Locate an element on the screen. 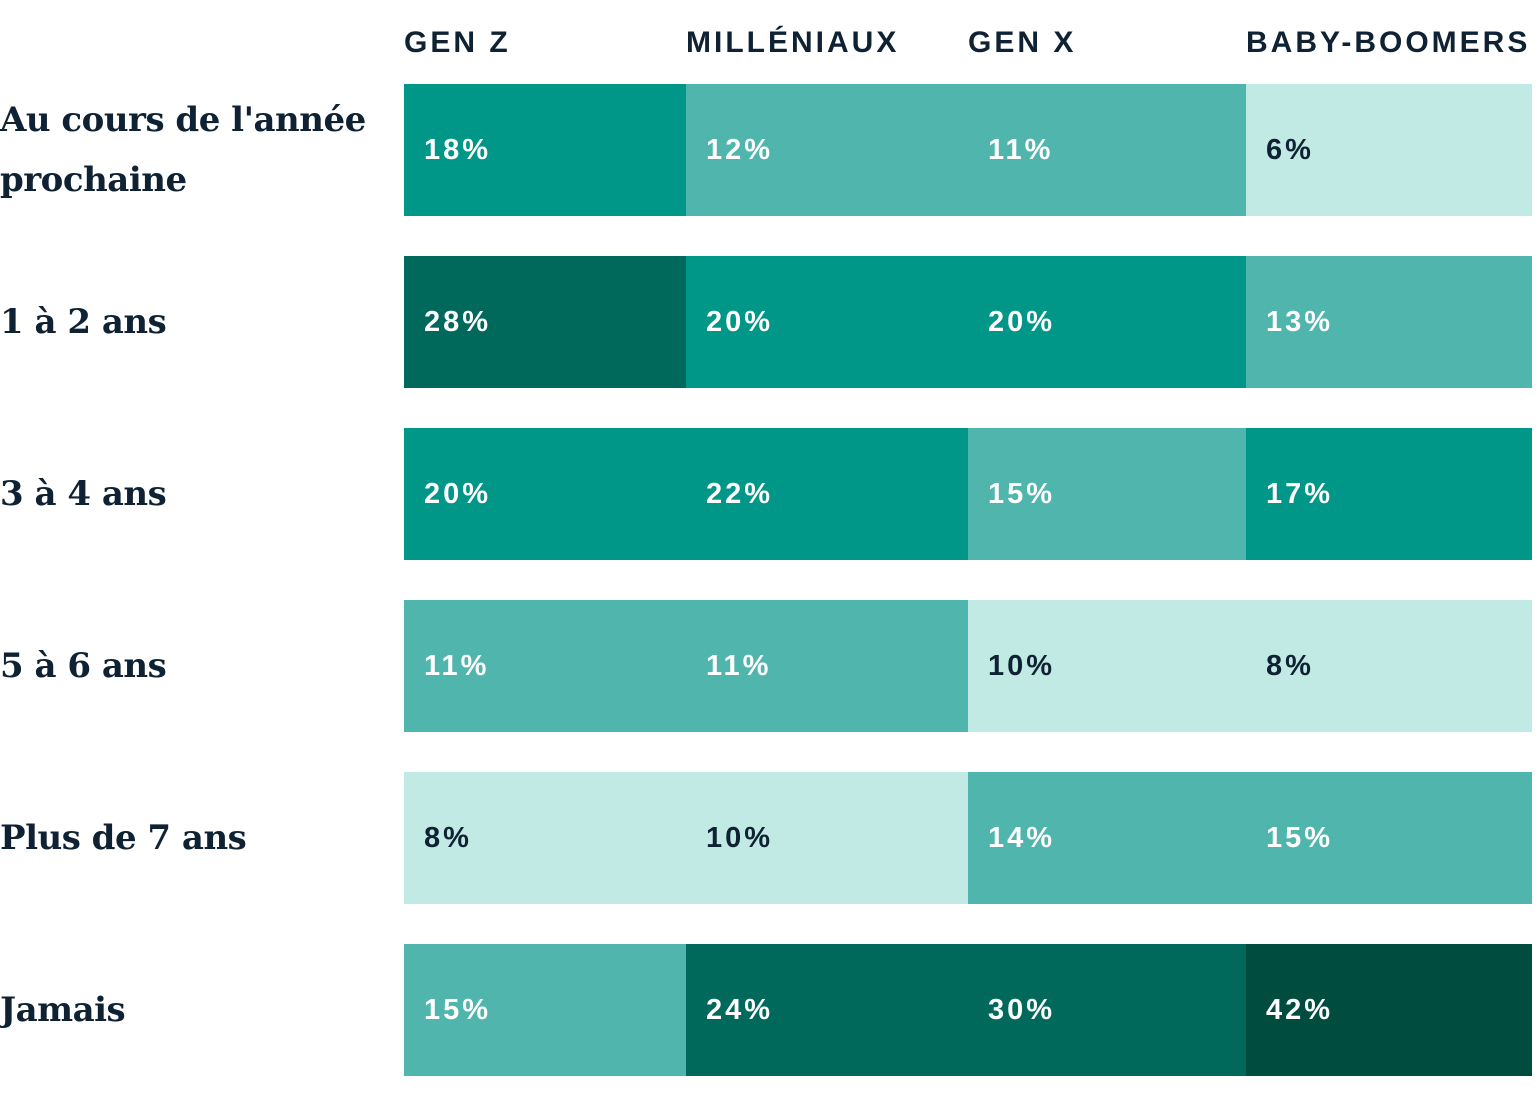  heatmap-cell: 24% is located at coordinates (827, 1010).